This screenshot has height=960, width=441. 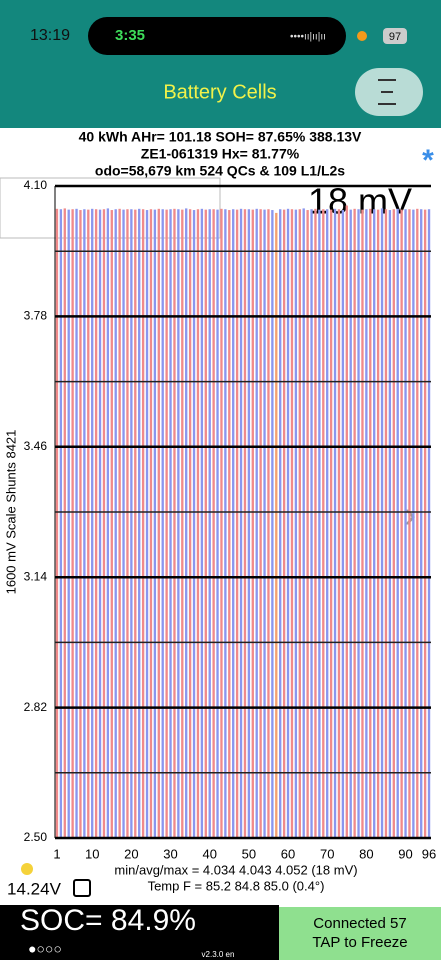 What do you see at coordinates (395, 36) in the screenshot?
I see `battery-icon` at bounding box center [395, 36].